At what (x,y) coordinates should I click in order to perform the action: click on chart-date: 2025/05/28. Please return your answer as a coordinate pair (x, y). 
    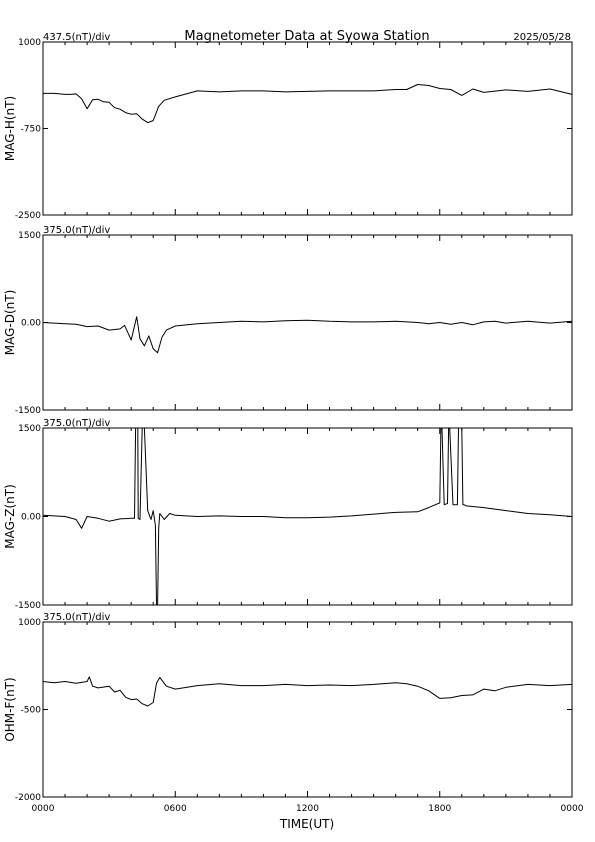
    Looking at the image, I should click on (542, 37).